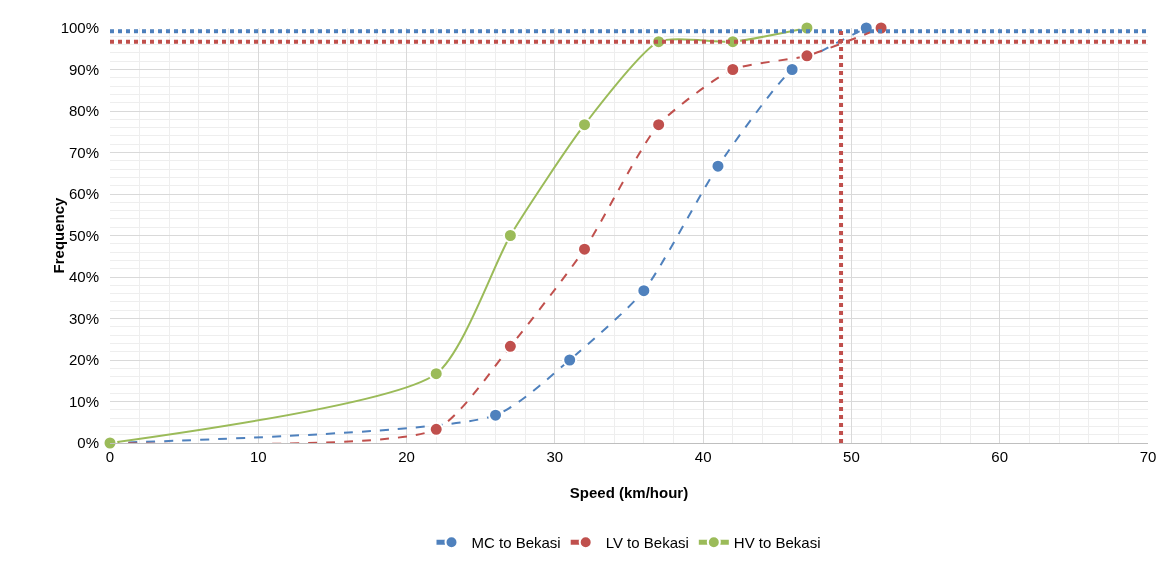 The image size is (1173, 571). I want to click on legend-label: HV to Bekasi, so click(777, 543).